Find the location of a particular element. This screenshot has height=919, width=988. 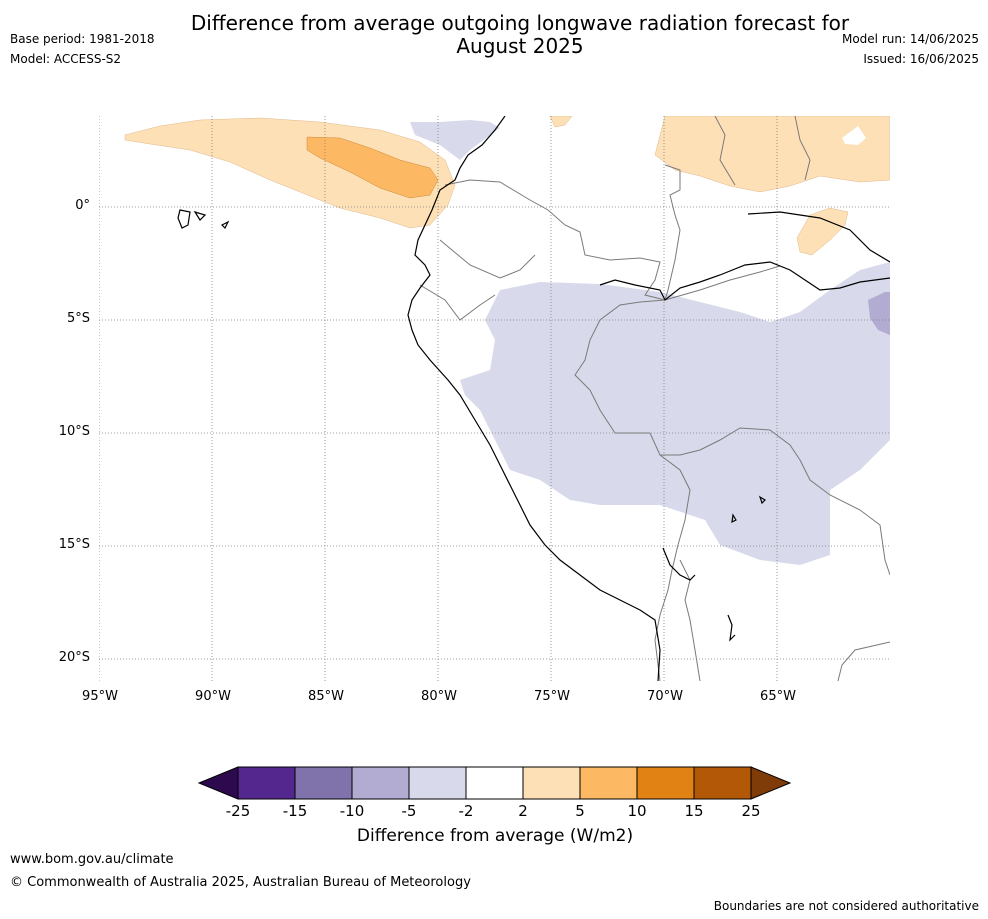

colorbar-tick: 10 is located at coordinates (637, 811).